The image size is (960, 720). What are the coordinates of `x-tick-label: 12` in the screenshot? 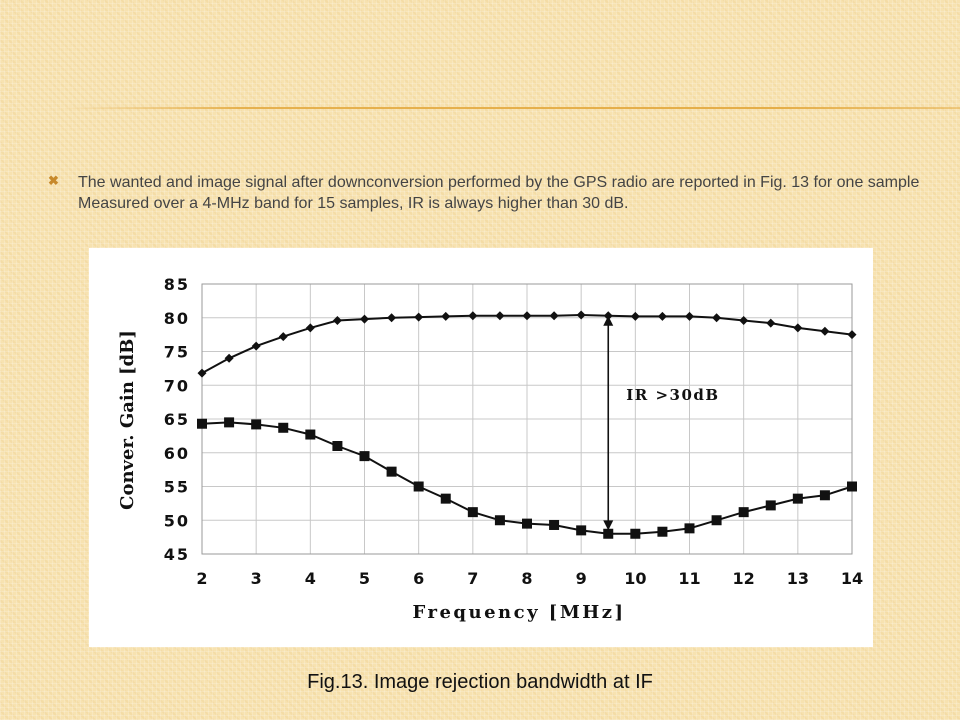 It's located at (744, 578).